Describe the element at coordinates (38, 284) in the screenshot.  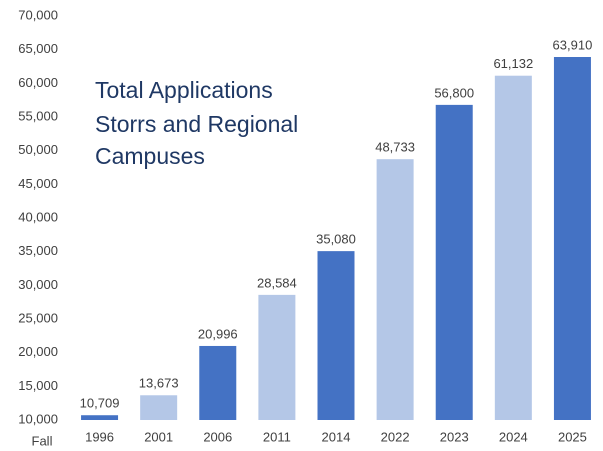
I see `y-tick-label: 30,000` at that location.